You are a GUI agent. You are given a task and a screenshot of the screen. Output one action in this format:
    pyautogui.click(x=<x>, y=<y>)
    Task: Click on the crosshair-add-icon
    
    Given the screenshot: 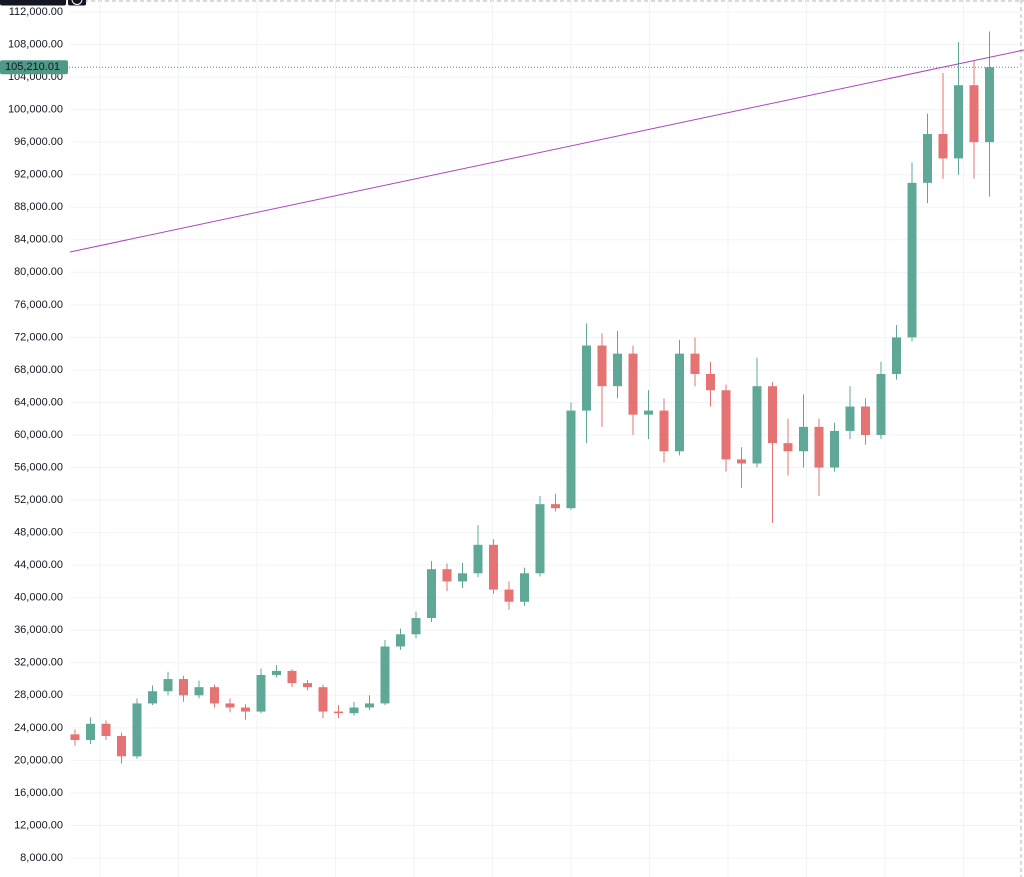 What is the action you would take?
    pyautogui.click(x=77, y=2)
    